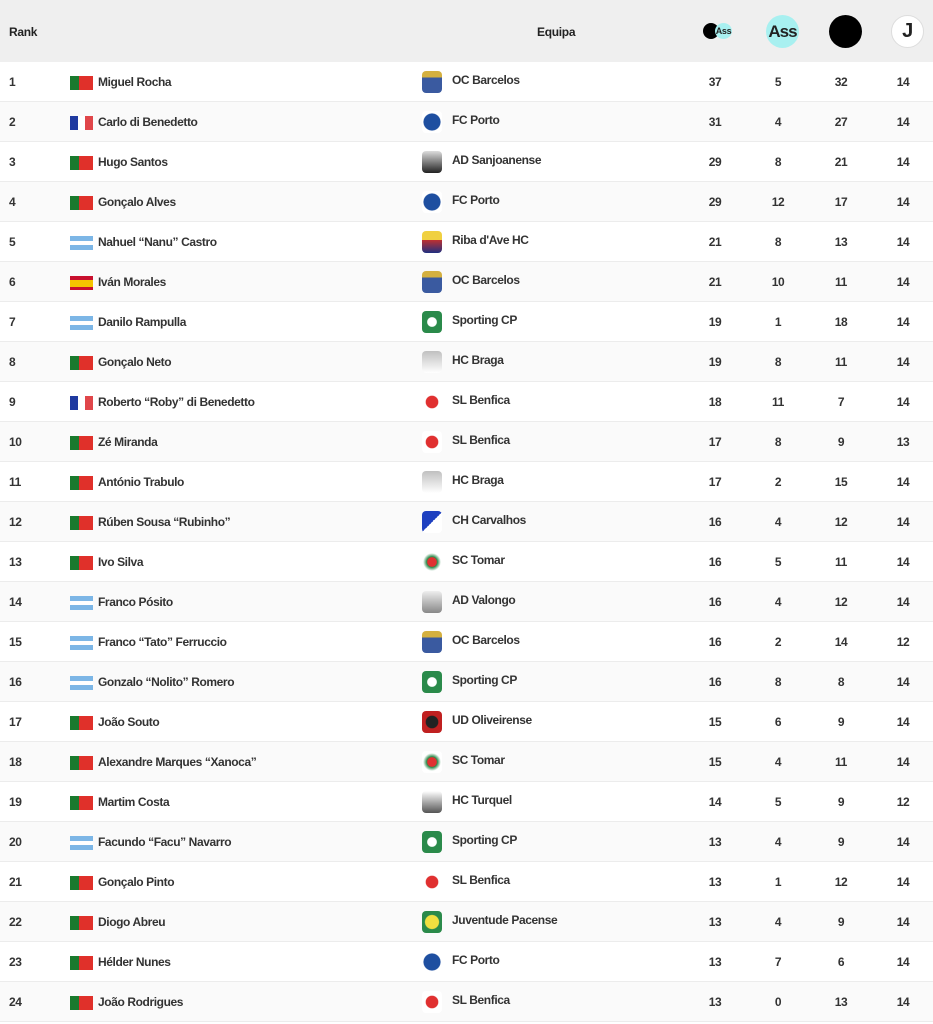 Image resolution: width=933 pixels, height=1024 pixels. Describe the element at coordinates (129, 722) in the screenshot. I see `player-name: João Souto` at that location.